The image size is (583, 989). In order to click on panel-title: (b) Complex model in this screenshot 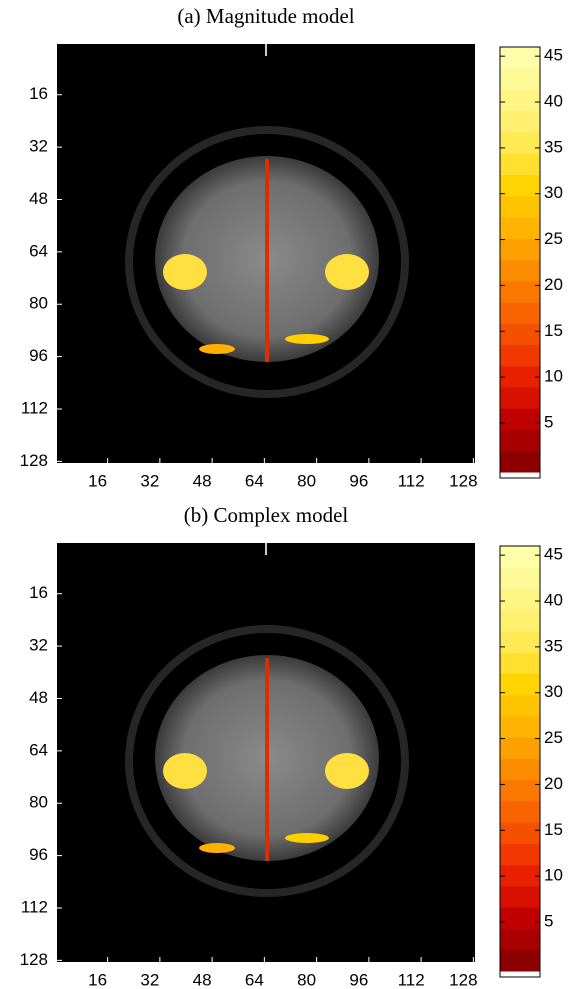, I will do `click(266, 515)`.